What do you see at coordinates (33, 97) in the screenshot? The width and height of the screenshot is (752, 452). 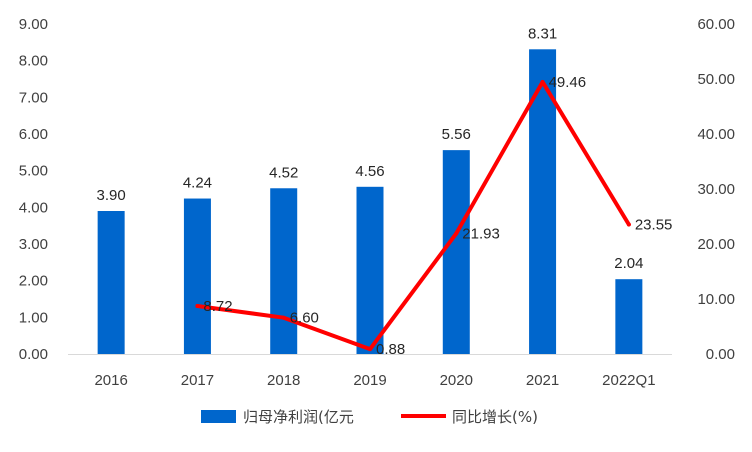 I see `left-tick-label: 7.00` at bounding box center [33, 97].